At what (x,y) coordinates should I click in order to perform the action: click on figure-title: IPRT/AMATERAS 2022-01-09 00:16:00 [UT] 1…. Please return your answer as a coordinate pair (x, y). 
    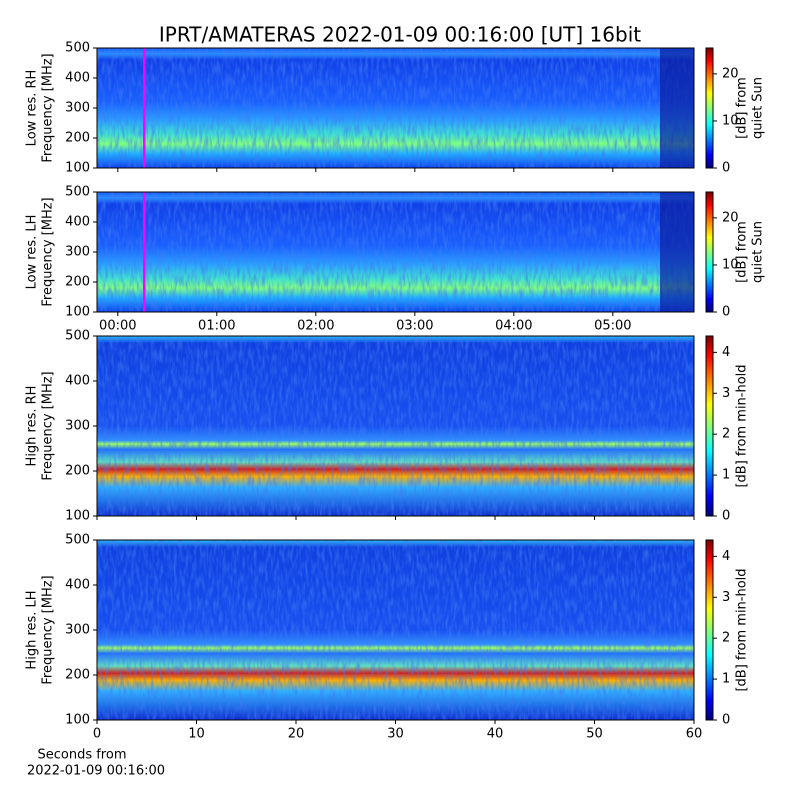
    Looking at the image, I should click on (400, 35).